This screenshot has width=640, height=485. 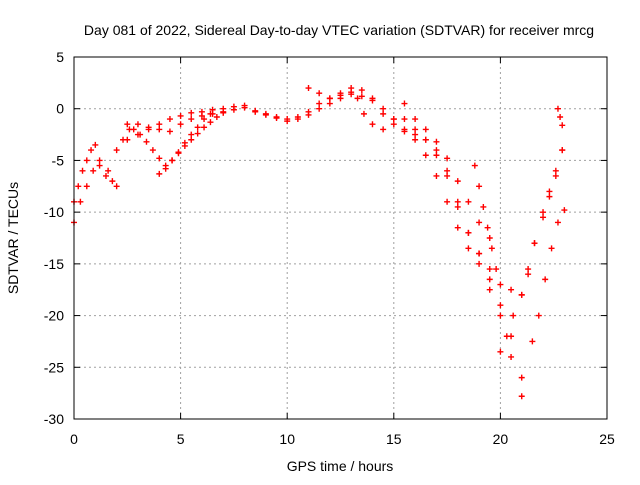 What do you see at coordinates (54, 316) in the screenshot?
I see `y-tick-label: -20` at bounding box center [54, 316].